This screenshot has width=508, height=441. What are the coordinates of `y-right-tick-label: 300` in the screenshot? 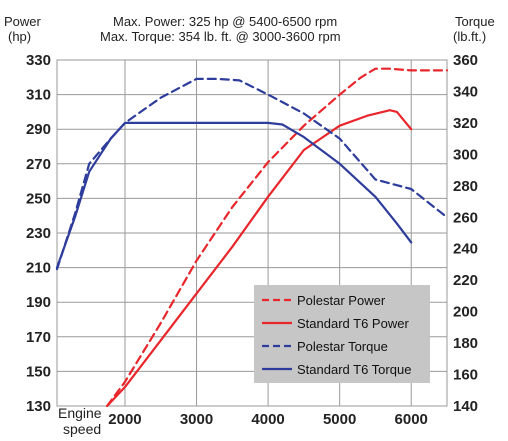 It's located at (465, 154).